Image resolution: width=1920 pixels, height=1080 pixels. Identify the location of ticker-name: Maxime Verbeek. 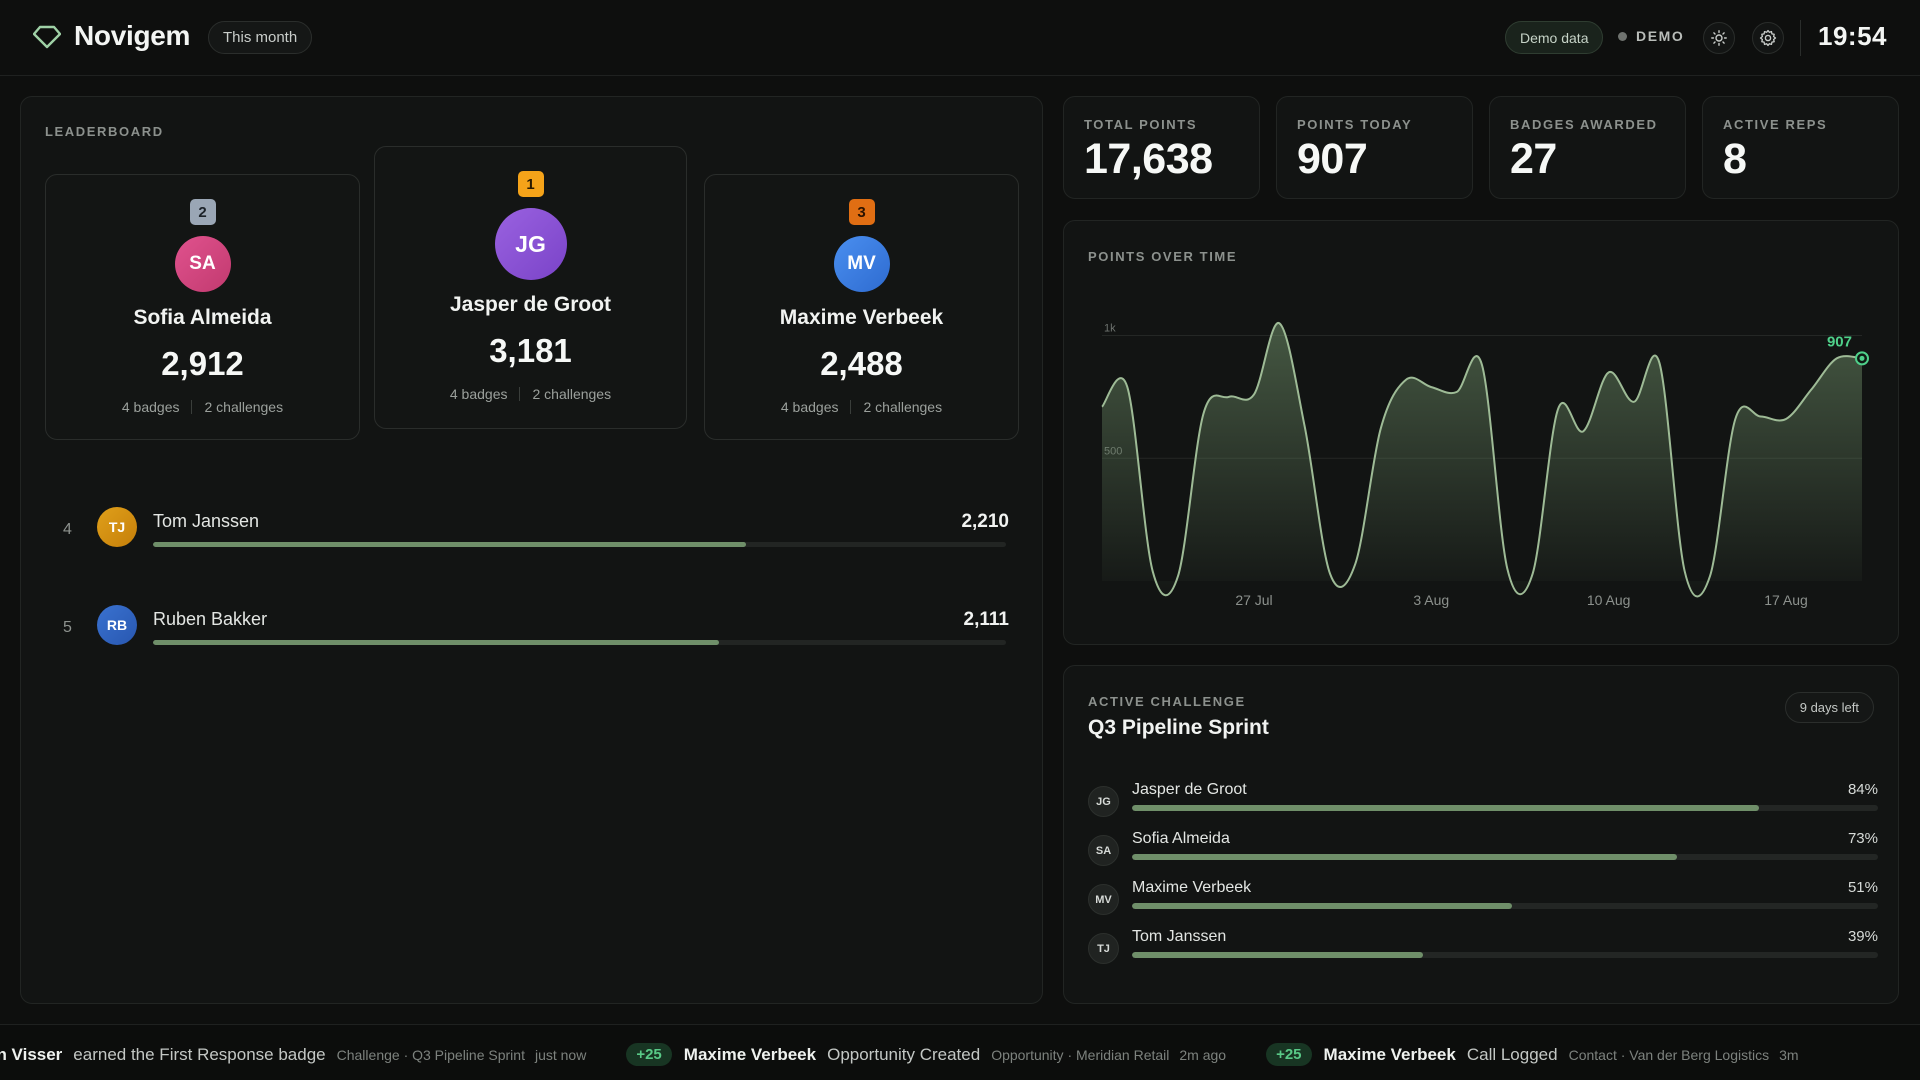
(1389, 1054).